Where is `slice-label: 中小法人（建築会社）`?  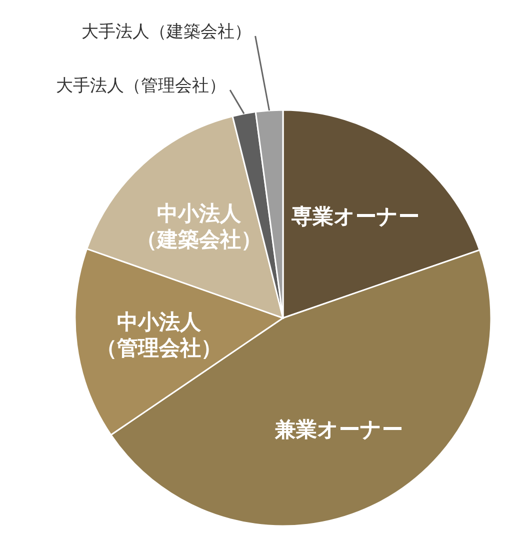 slice-label: 中小法人（建築会社） is located at coordinates (199, 227).